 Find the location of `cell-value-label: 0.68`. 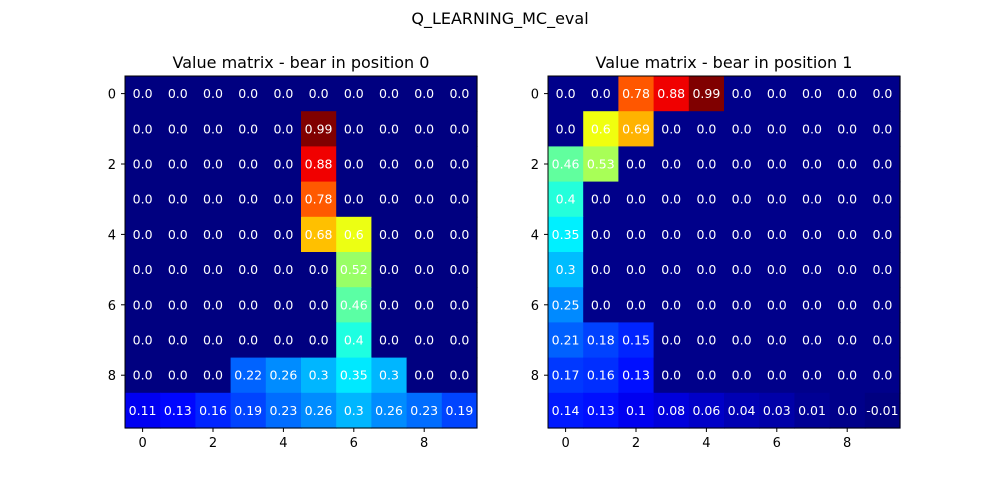

cell-value-label: 0.68 is located at coordinates (319, 234).